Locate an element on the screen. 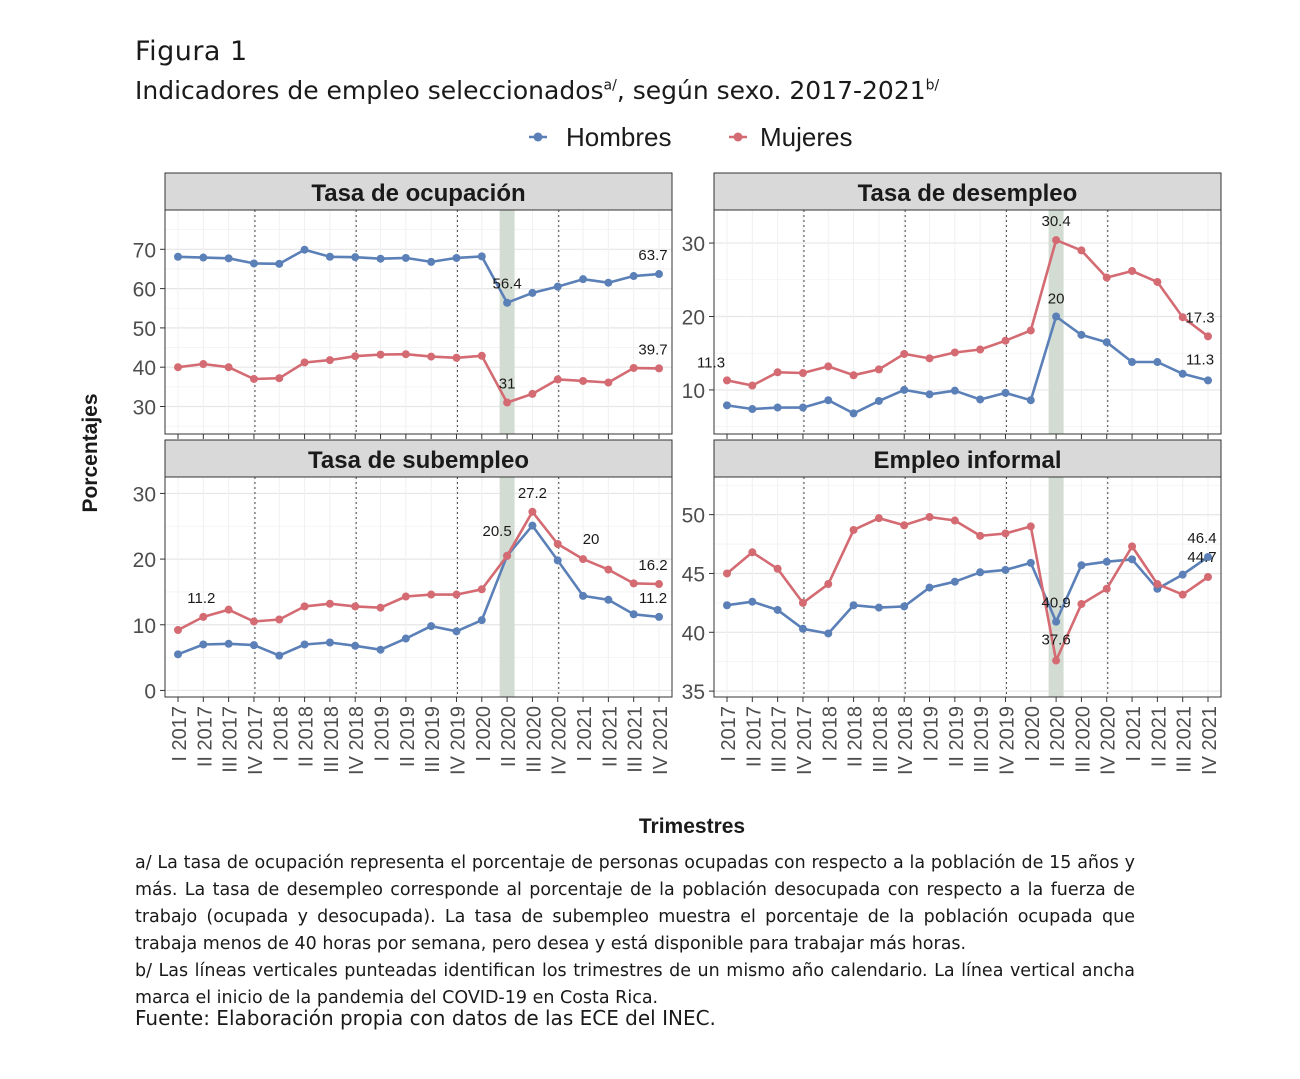 The height and width of the screenshot is (1079, 1300). empleo-informal-x-tick-label: III 2020 is located at coordinates (1083, 739).